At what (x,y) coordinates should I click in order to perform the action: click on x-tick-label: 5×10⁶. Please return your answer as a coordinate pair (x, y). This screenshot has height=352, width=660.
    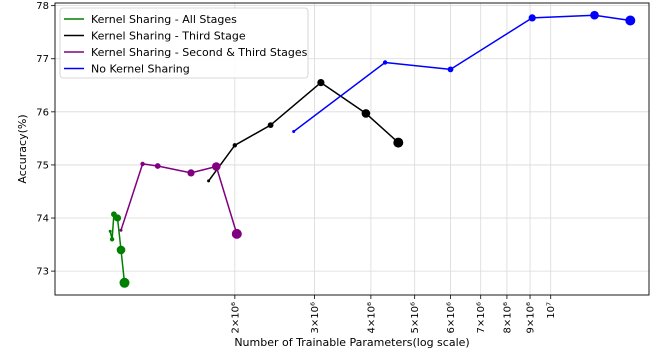
    Looking at the image, I should click on (415, 317).